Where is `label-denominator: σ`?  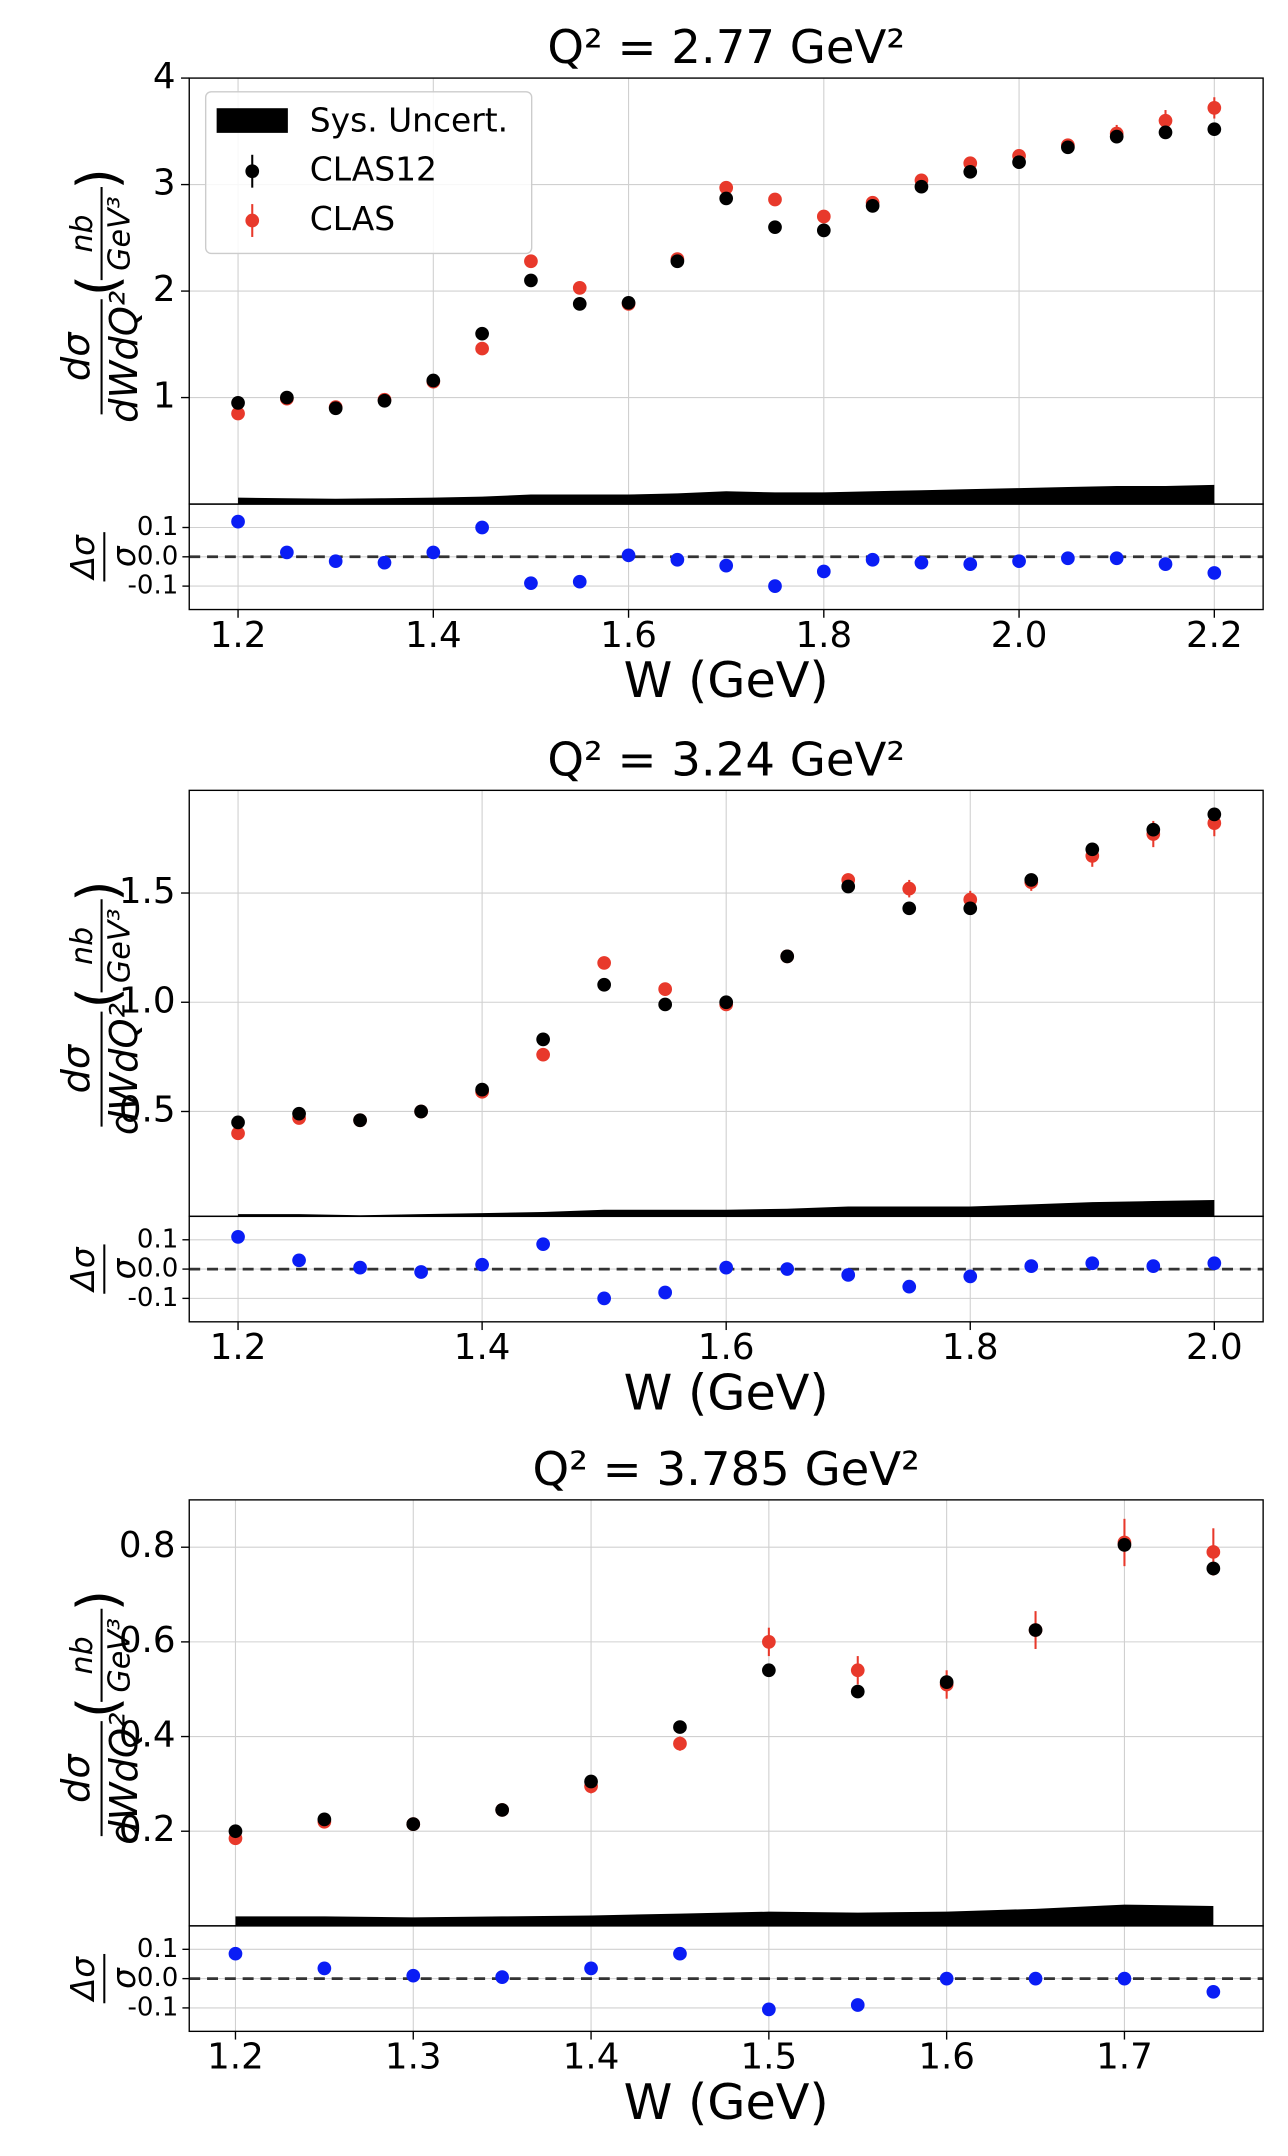
label-denominator: σ is located at coordinates (123, 556).